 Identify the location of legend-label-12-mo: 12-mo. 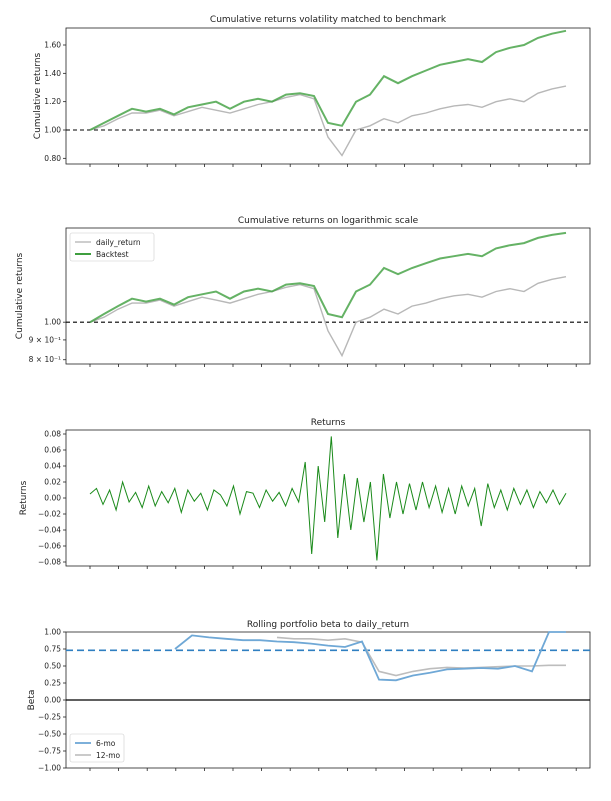
(108, 755).